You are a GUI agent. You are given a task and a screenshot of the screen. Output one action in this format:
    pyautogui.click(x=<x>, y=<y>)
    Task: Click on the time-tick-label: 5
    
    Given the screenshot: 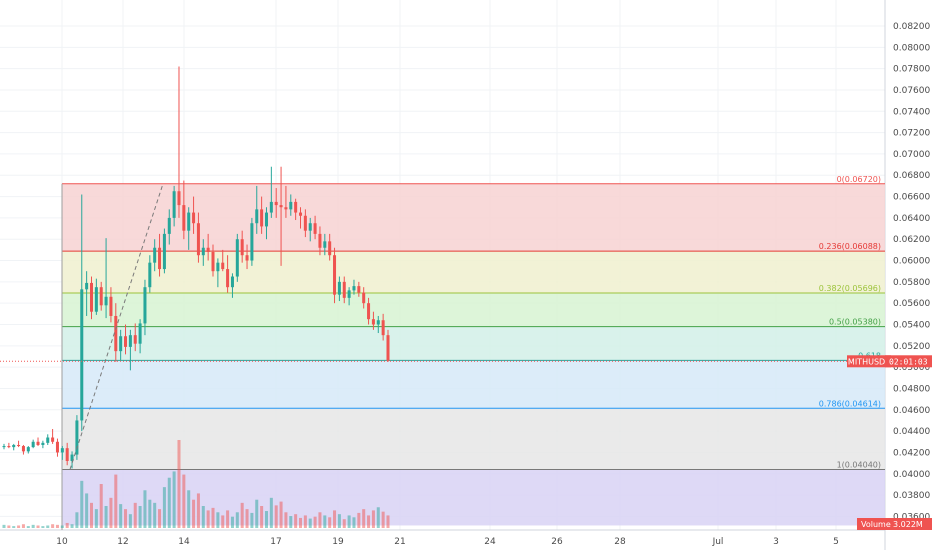 What is the action you would take?
    pyautogui.click(x=836, y=542)
    